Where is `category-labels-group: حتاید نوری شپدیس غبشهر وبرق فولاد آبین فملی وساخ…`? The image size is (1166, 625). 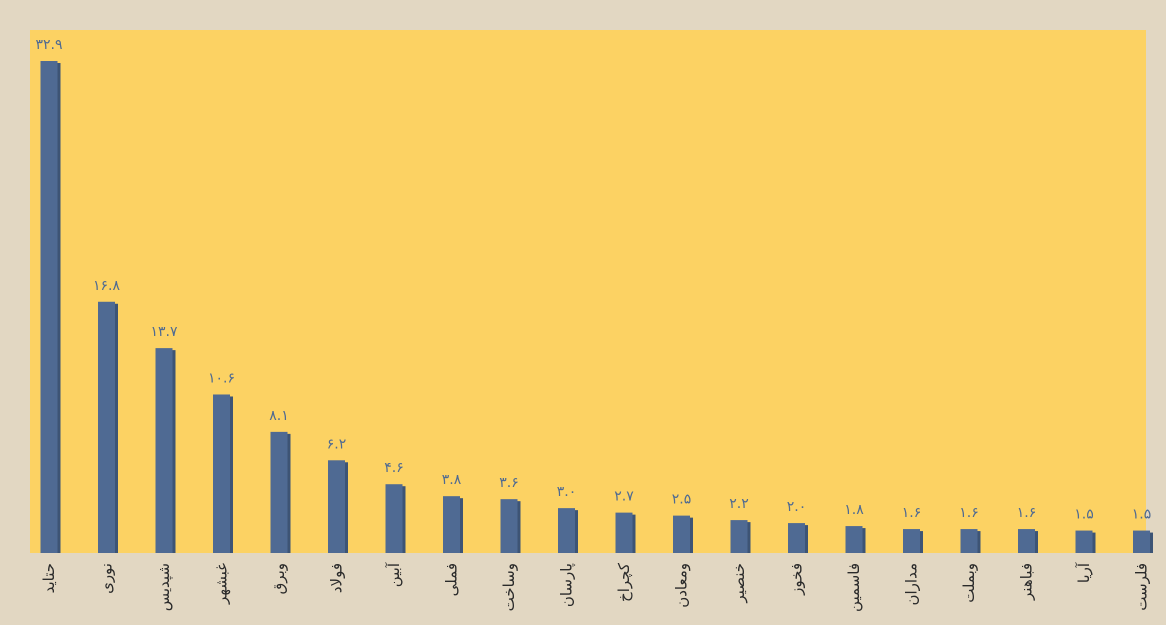
category-labels-group: حتاید نوری شپدیس غبشهر وبرق فولاد آبین فملی وساخ… is located at coordinates (595, 587).